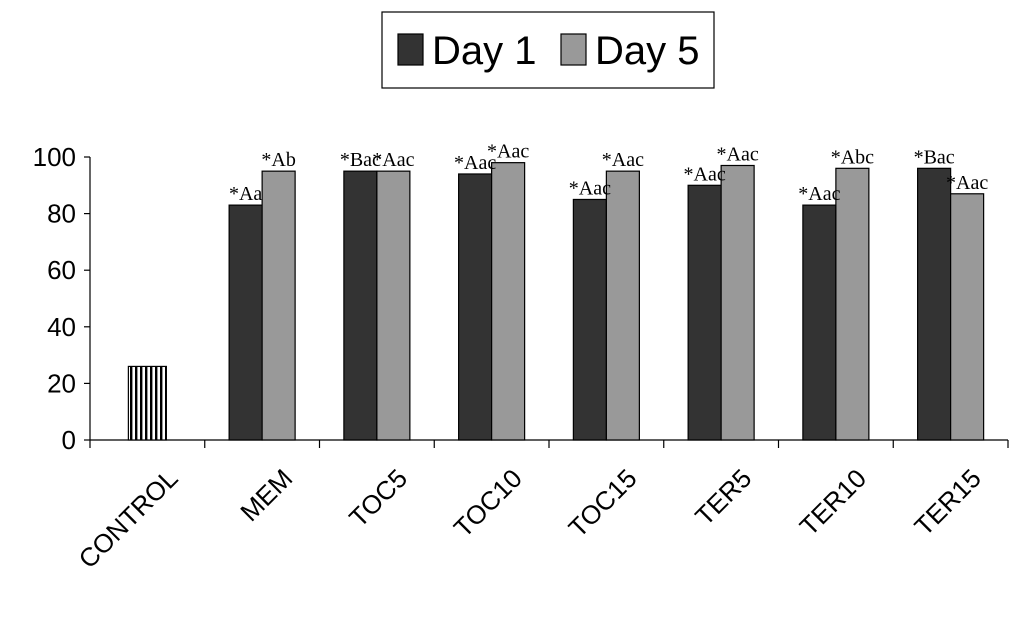 This screenshot has height=619, width=1016. I want to click on x-category-label: TOC15, so click(602, 503).